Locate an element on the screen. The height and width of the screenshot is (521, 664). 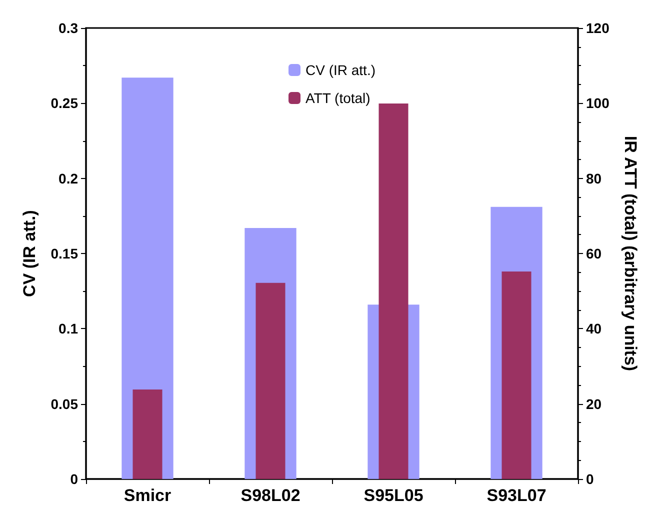
y2-tick-label: 40 is located at coordinates (594, 328).